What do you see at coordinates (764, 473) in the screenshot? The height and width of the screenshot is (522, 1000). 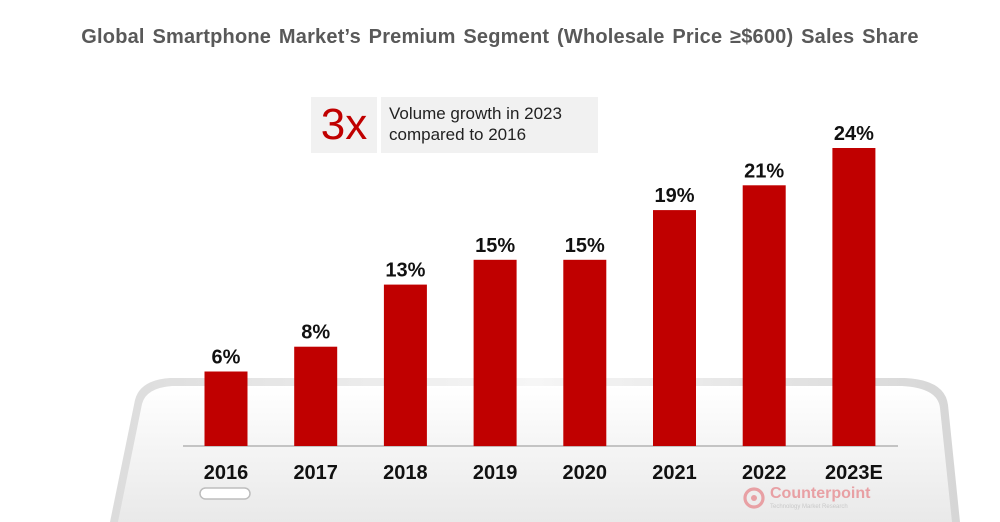 I see `x-tick-2022: 2022` at bounding box center [764, 473].